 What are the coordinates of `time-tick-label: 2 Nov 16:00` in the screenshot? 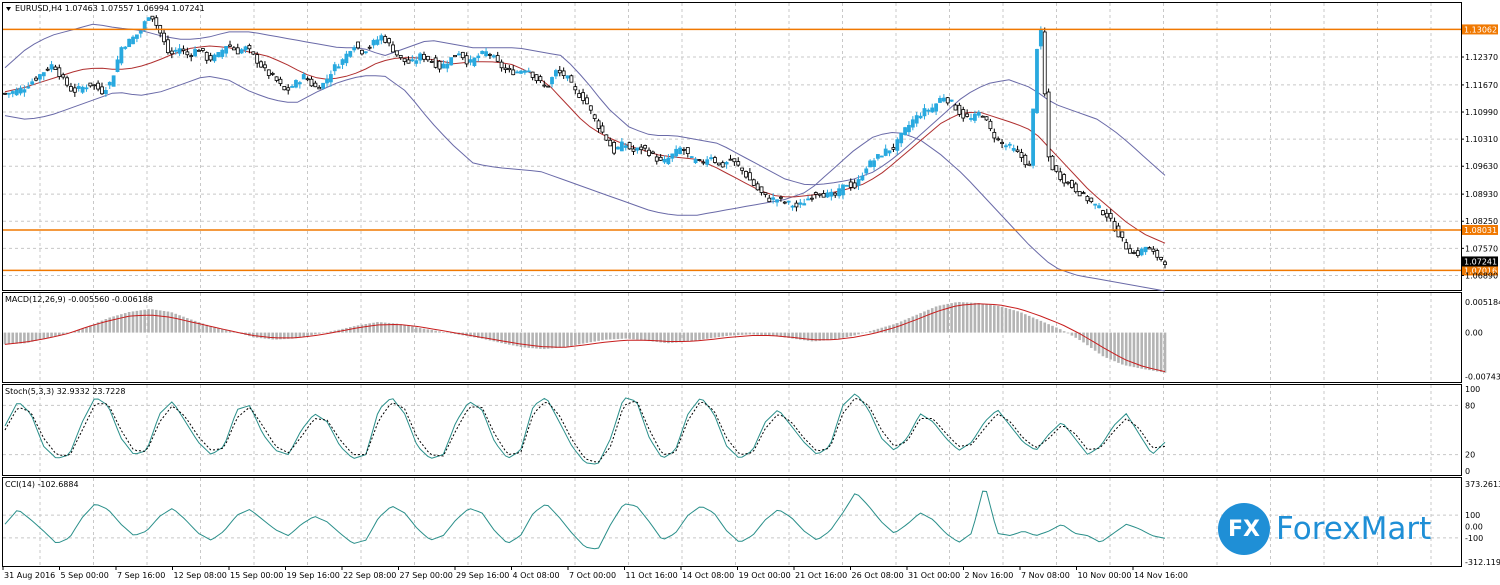 It's located at (989, 575).